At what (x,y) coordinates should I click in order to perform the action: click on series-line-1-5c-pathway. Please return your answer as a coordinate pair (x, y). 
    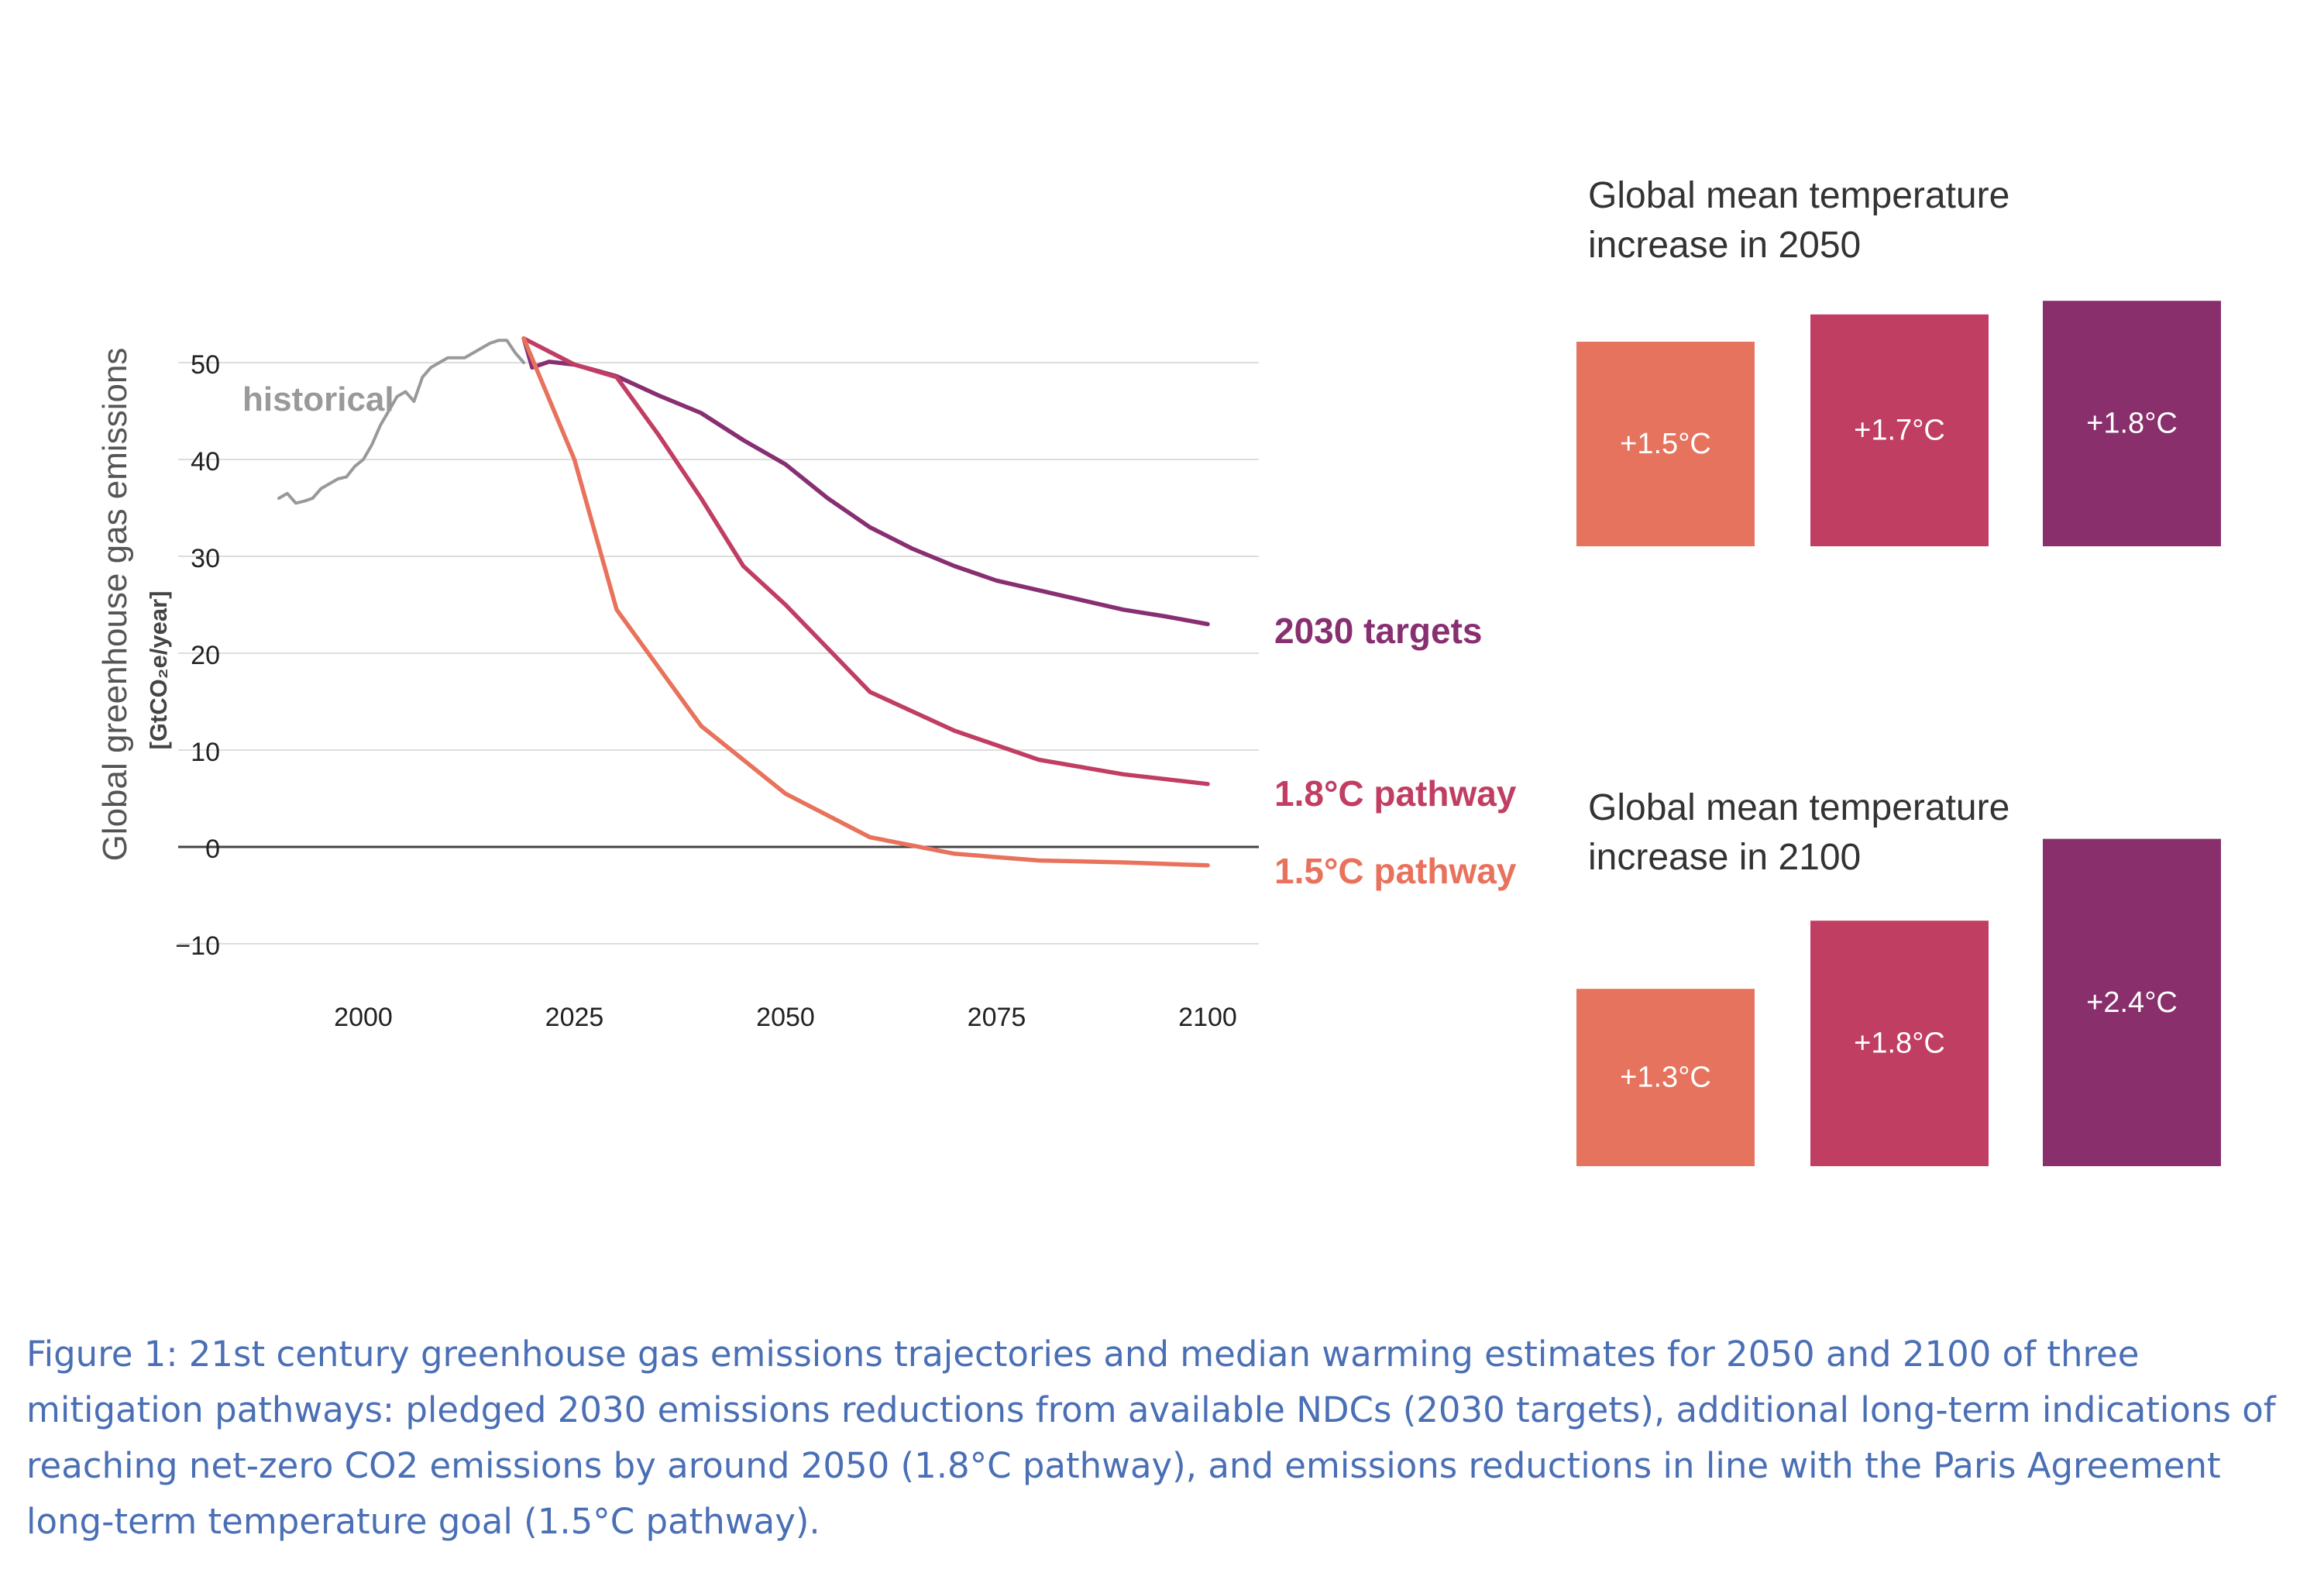
    Looking at the image, I should click on (865, 602).